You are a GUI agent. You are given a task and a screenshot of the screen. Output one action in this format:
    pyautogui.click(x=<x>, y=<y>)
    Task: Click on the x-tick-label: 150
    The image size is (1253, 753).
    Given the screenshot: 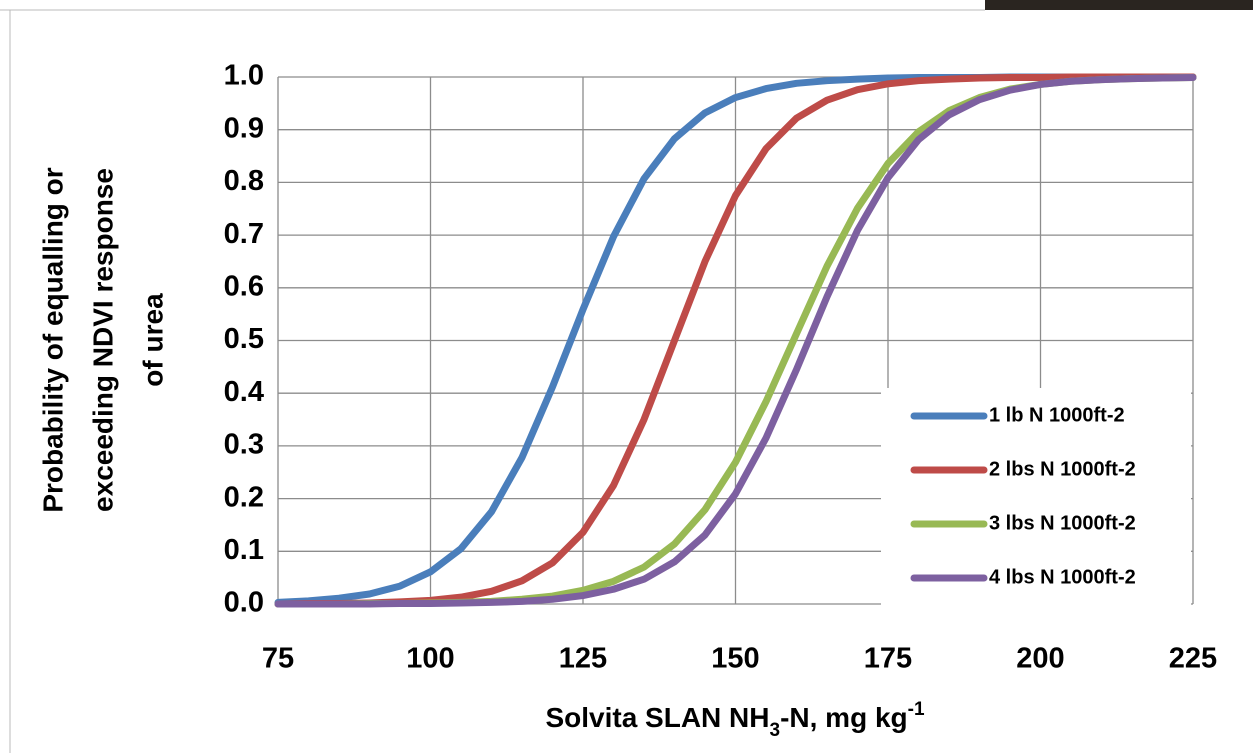 What is the action you would take?
    pyautogui.click(x=735, y=659)
    